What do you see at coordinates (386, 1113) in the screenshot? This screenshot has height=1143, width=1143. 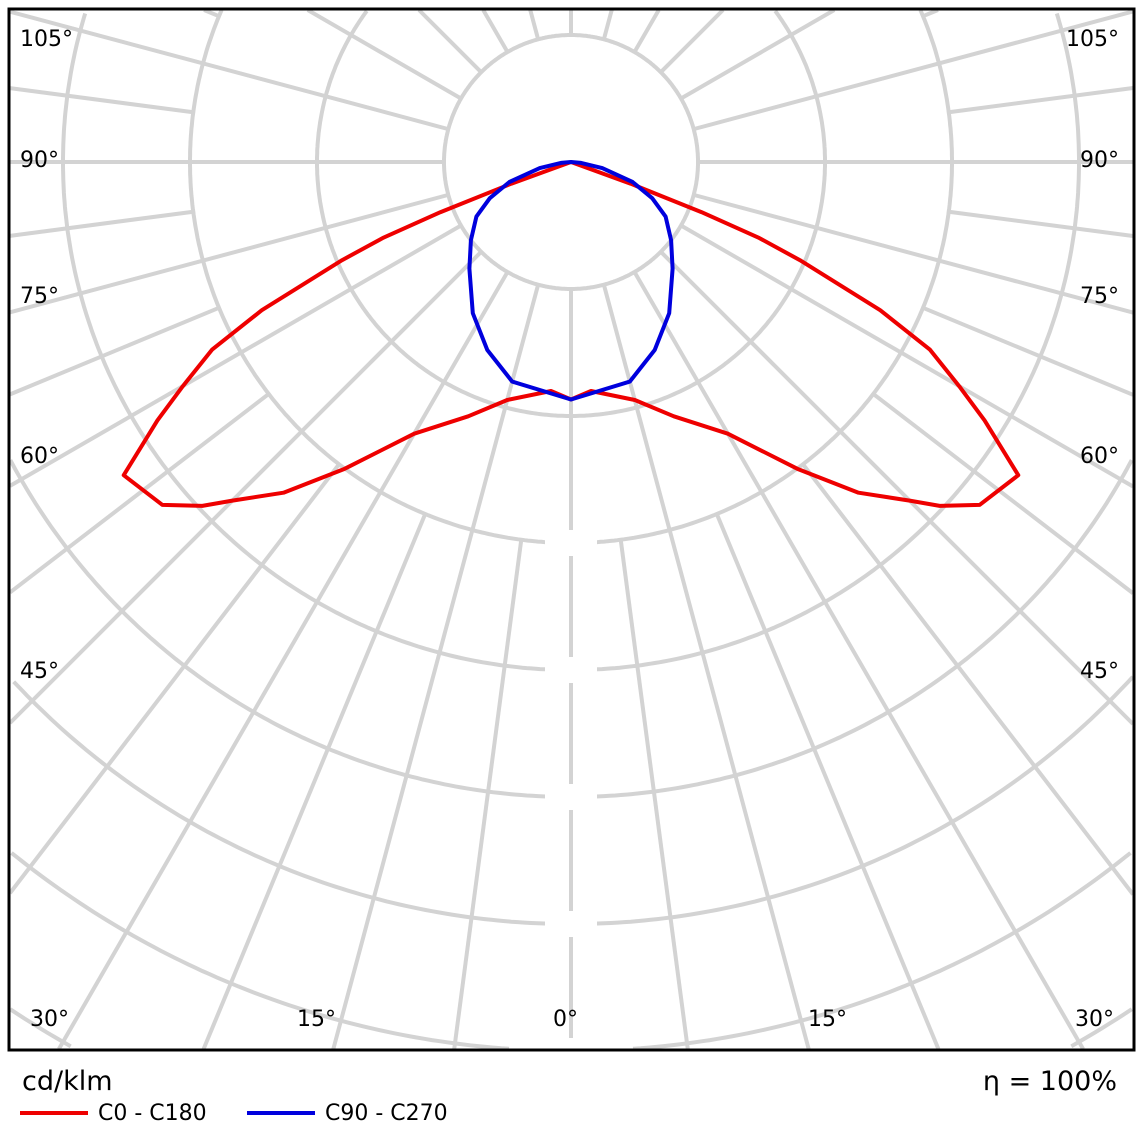 I see `legend-label-c90-c270: C90 - C270` at bounding box center [386, 1113].